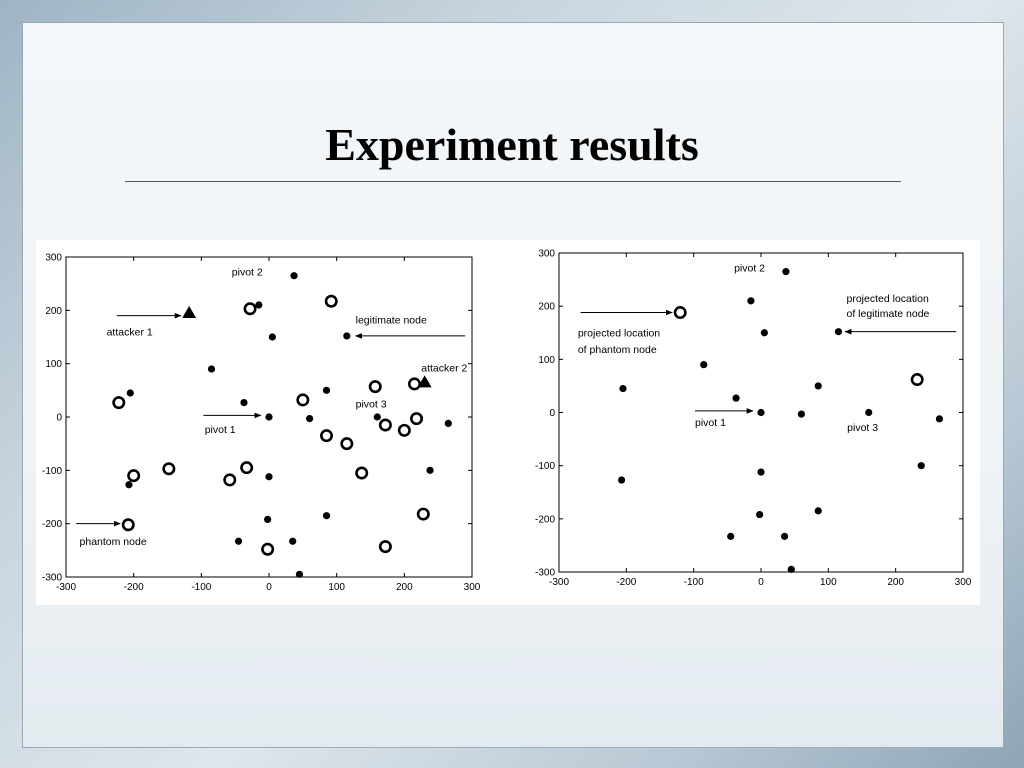  Describe the element at coordinates (444, 369) in the screenshot. I see `annotation-label: attacker 2` at that location.